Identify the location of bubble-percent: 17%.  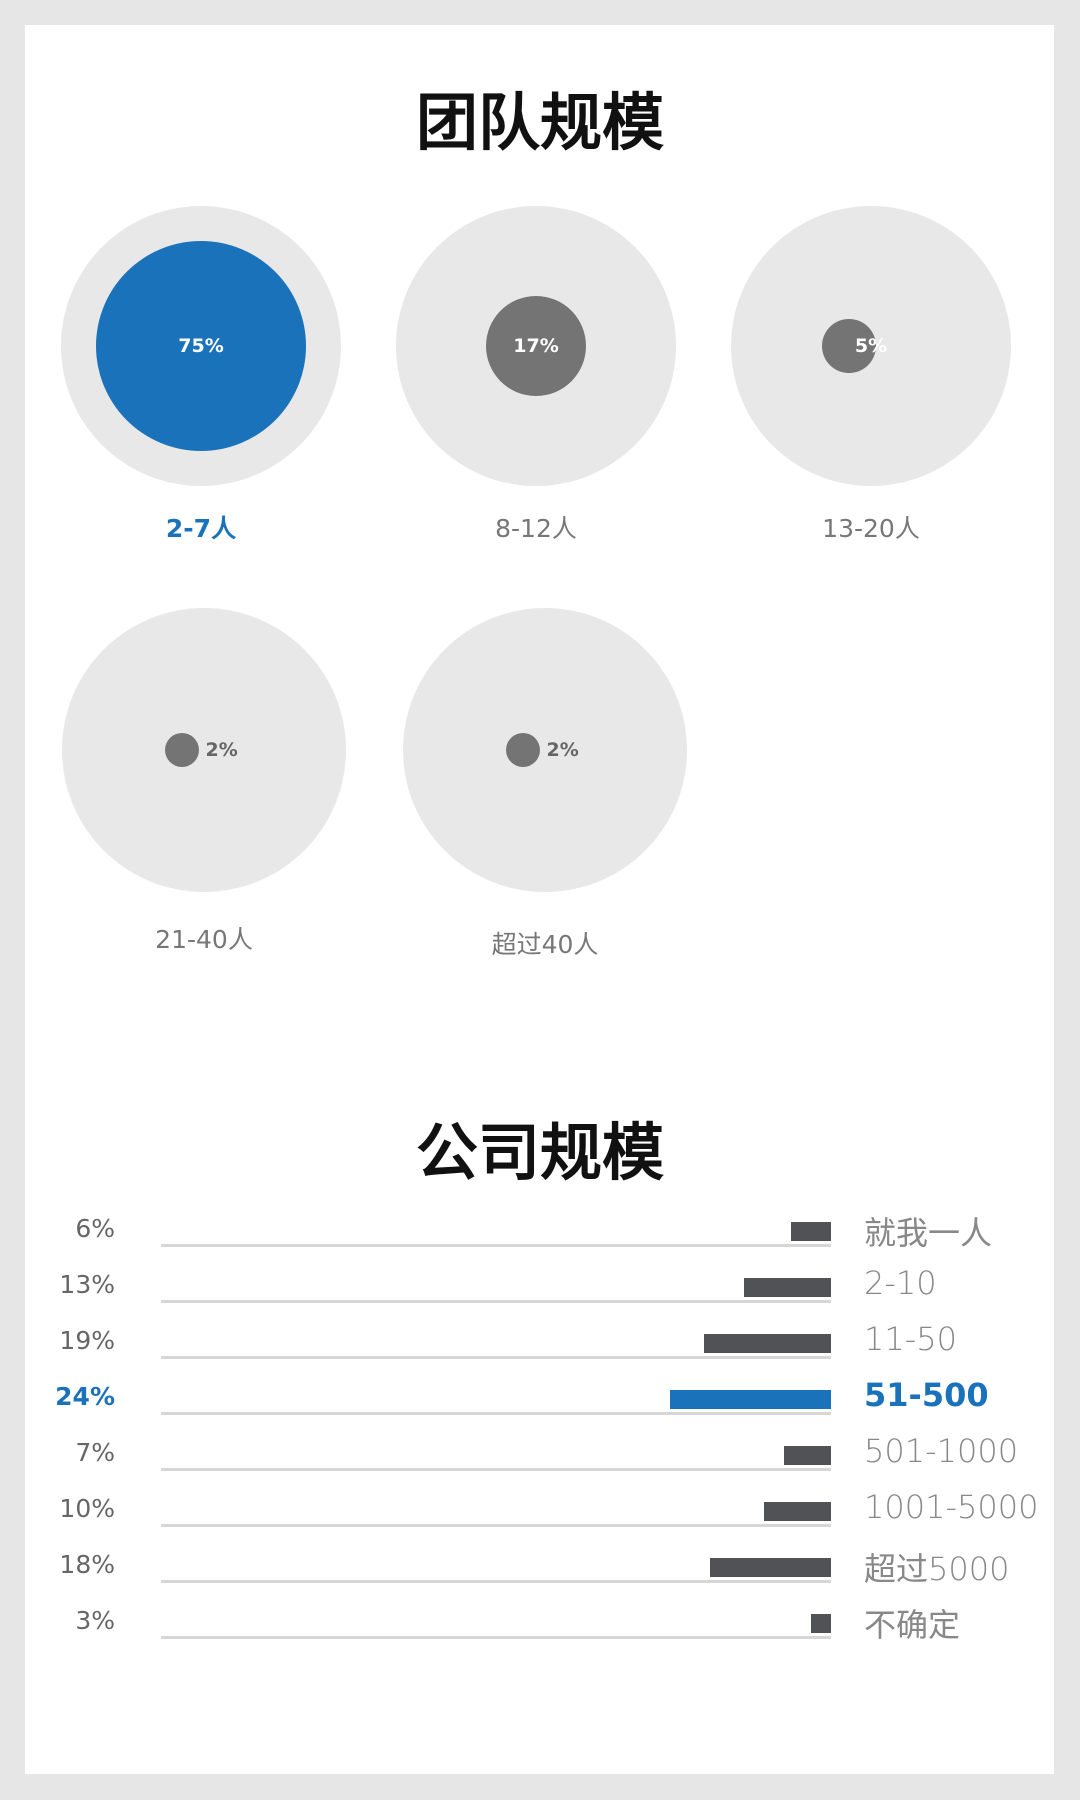
(536, 346).